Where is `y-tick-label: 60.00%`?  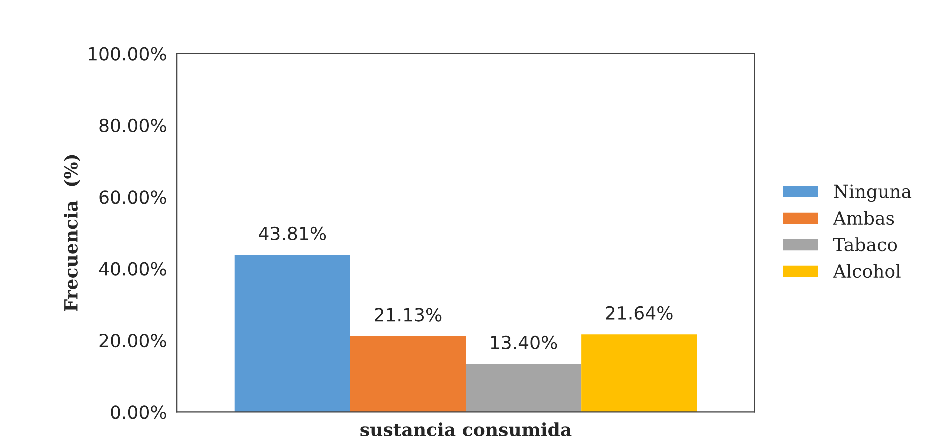 y-tick-label: 60.00% is located at coordinates (133, 197).